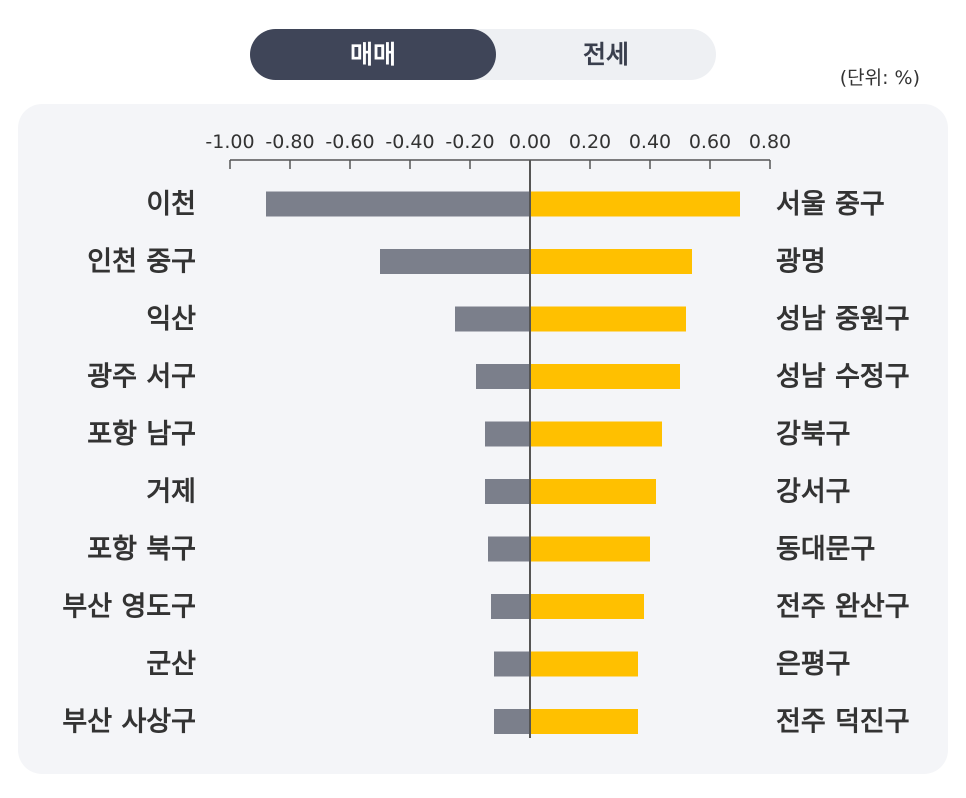  Describe the element at coordinates (469, 142) in the screenshot. I see `x-tick-label: -0.20` at that location.